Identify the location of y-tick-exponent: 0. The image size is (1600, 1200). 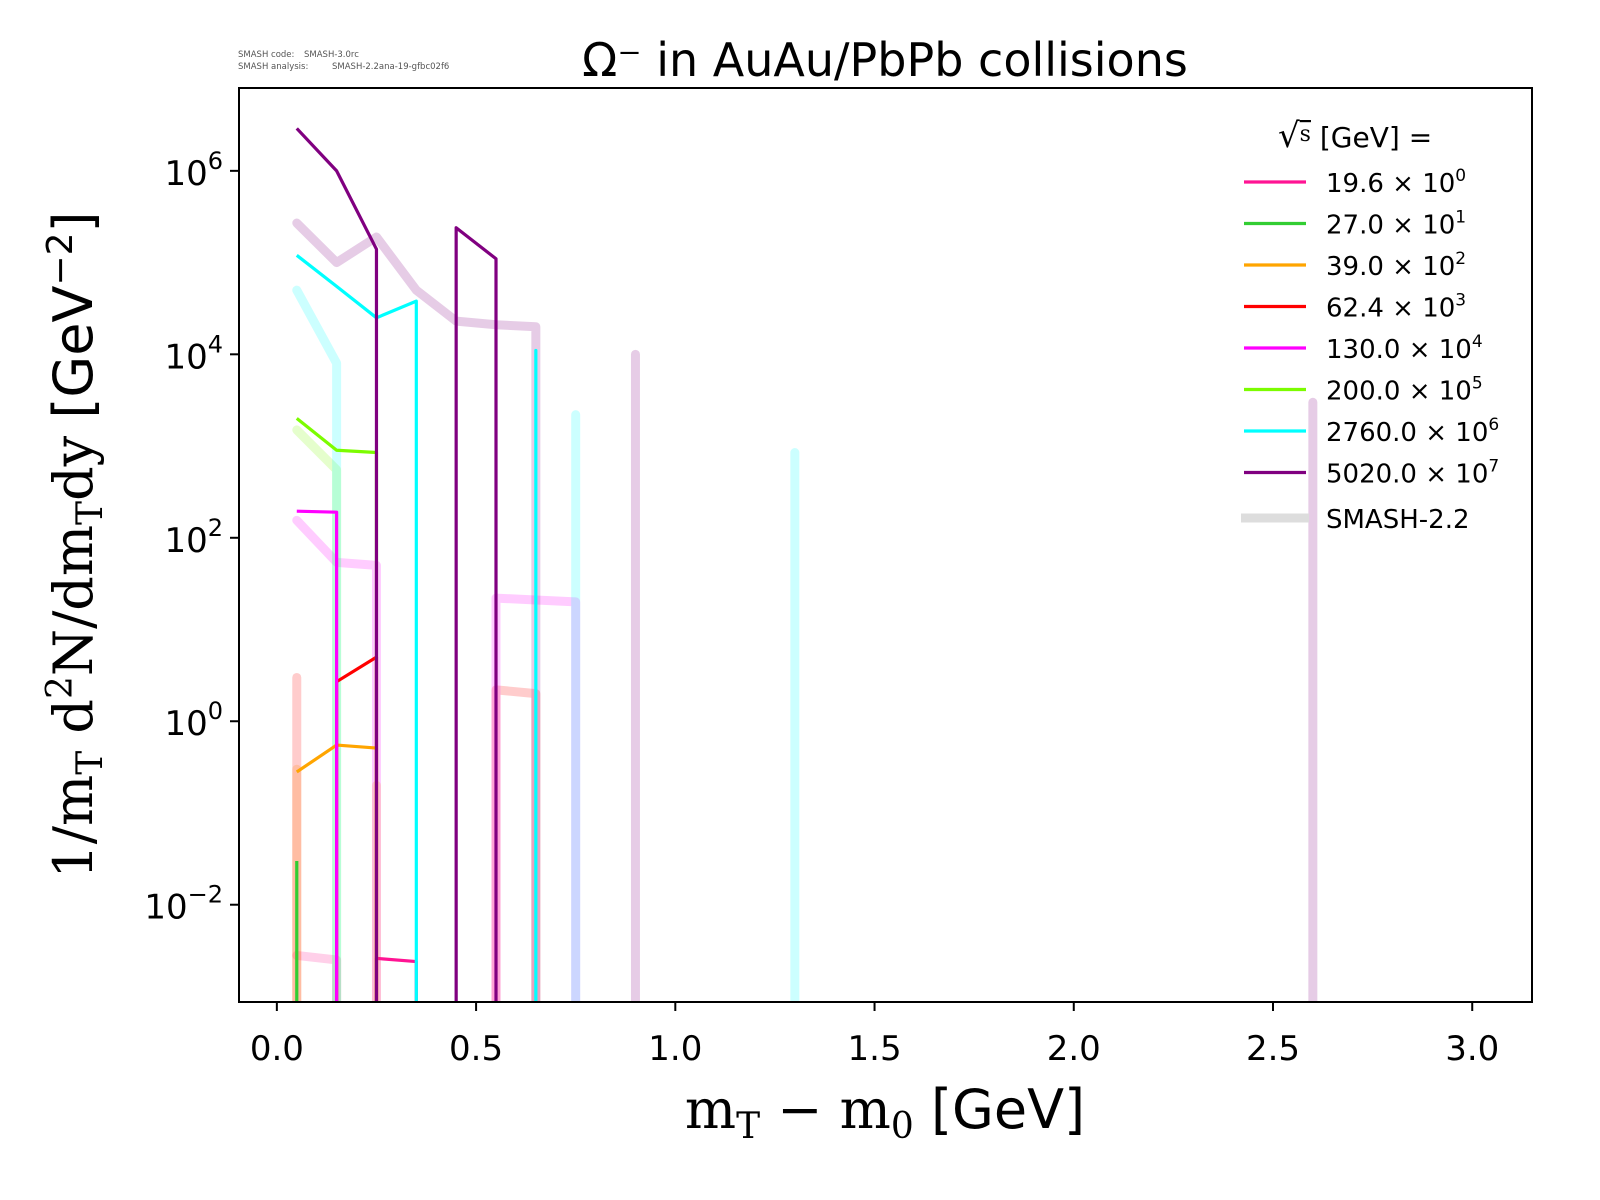
(215, 711).